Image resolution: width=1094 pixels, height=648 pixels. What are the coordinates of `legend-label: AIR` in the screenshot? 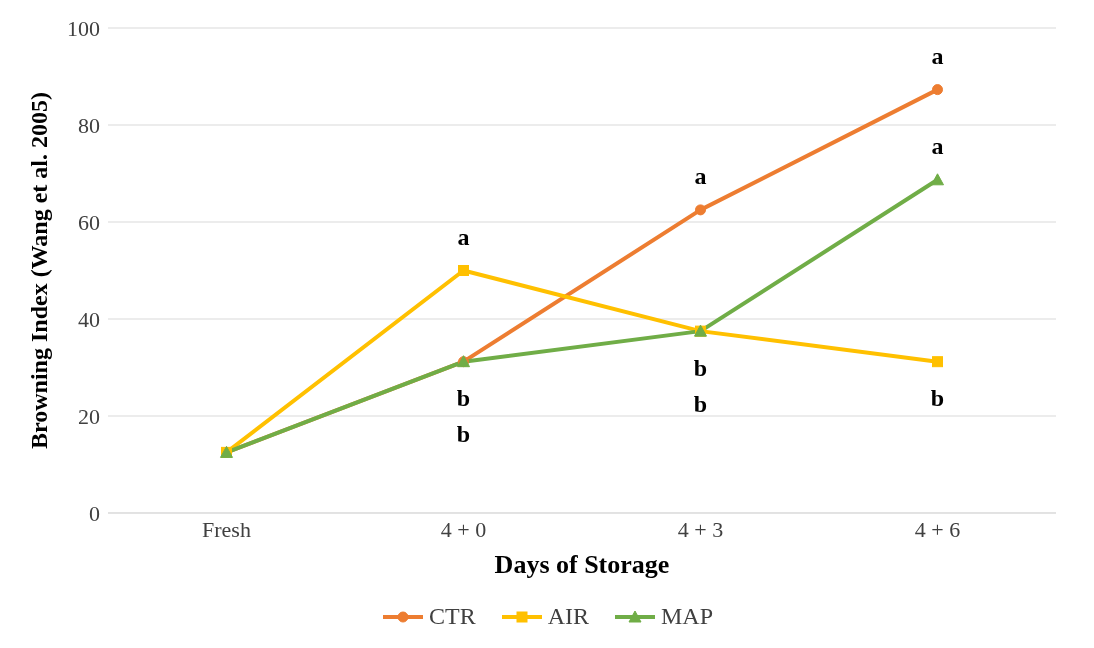 It's located at (568, 616).